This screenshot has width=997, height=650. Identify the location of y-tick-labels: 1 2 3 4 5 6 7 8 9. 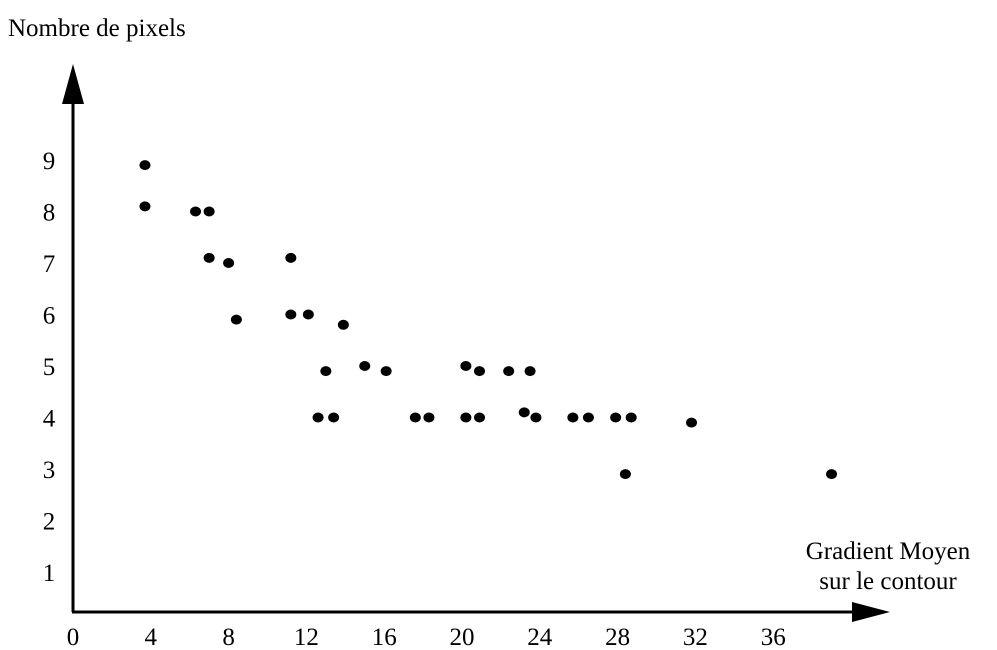
(49, 367).